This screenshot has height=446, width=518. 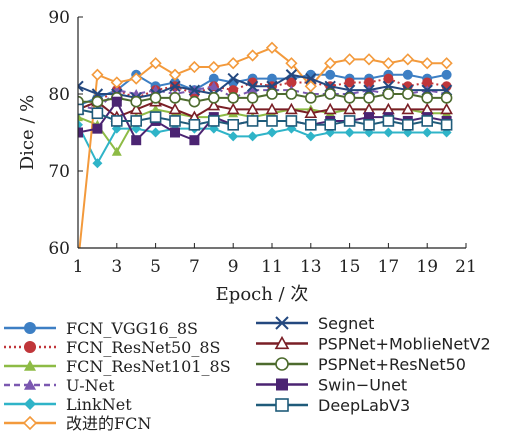 I want to click on y-tick-label: 70, so click(x=59, y=172).